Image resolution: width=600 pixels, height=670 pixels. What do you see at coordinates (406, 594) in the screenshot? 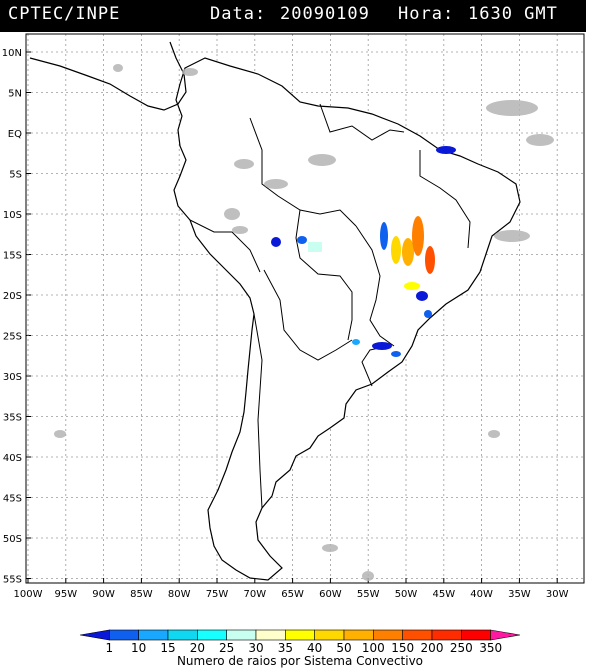
I see `lon-label: 50W` at bounding box center [406, 594].